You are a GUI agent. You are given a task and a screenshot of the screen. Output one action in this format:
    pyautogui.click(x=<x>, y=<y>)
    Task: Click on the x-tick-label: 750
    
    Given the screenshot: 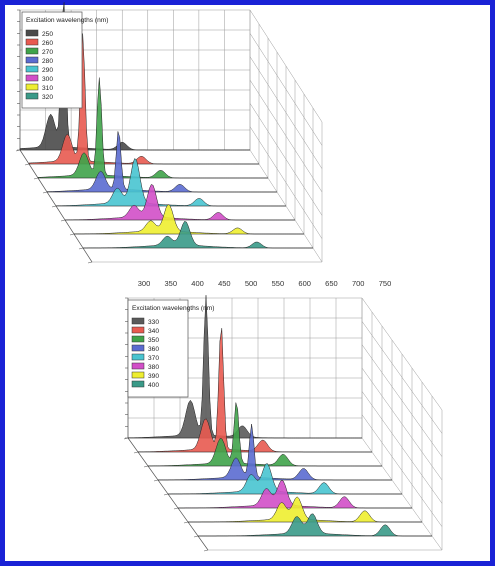 What is the action you would take?
    pyautogui.click(x=385, y=283)
    